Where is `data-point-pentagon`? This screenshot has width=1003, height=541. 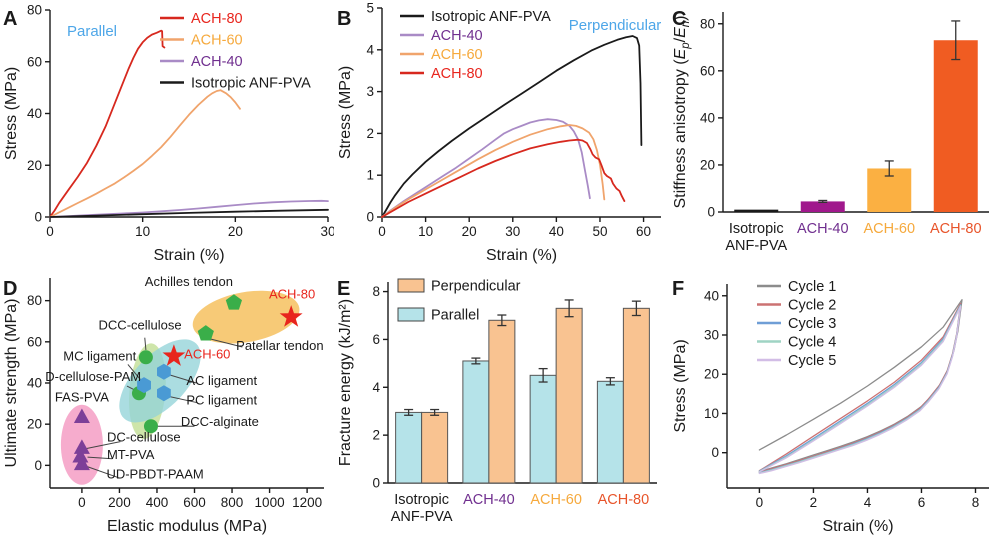
data-point-pentagon is located at coordinates (233, 302).